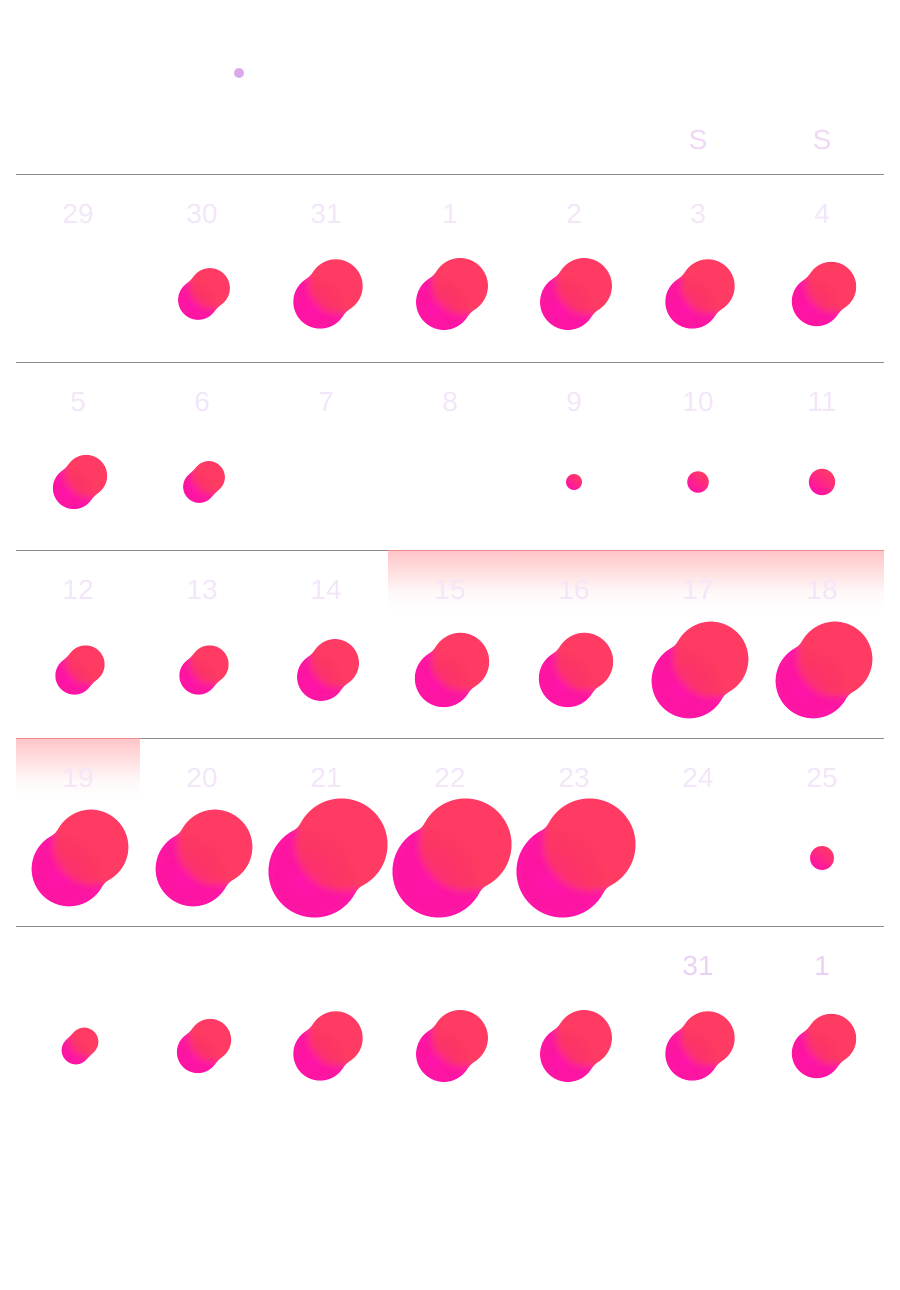  What do you see at coordinates (574, 213) in the screenshot?
I see `day-number: 2` at bounding box center [574, 213].